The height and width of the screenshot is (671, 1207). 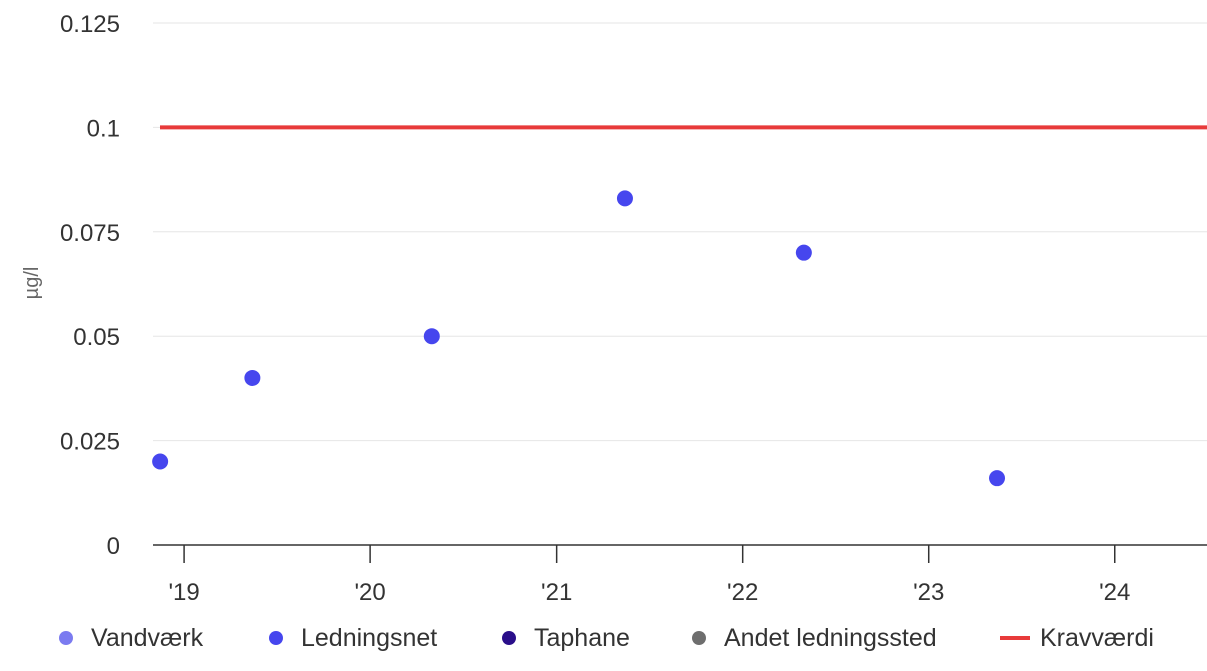 I want to click on legend-item-vandvaerk: Vandværk, so click(x=131, y=638).